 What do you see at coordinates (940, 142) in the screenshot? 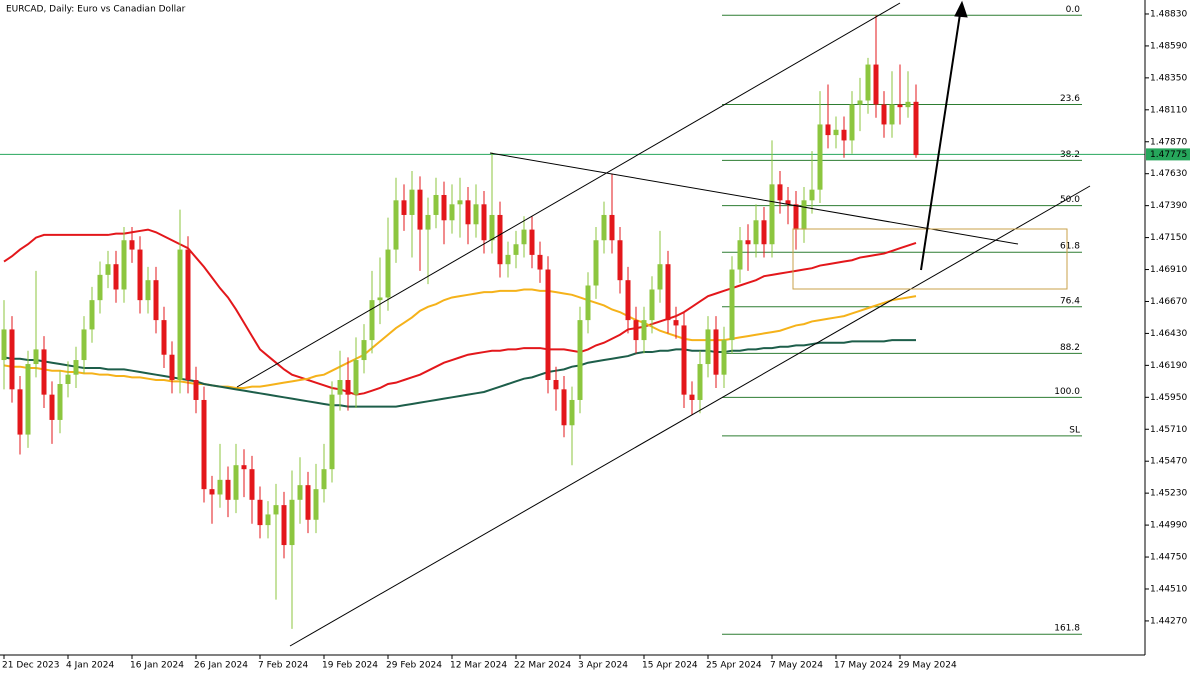
I see `arrow-shaft` at bounding box center [940, 142].